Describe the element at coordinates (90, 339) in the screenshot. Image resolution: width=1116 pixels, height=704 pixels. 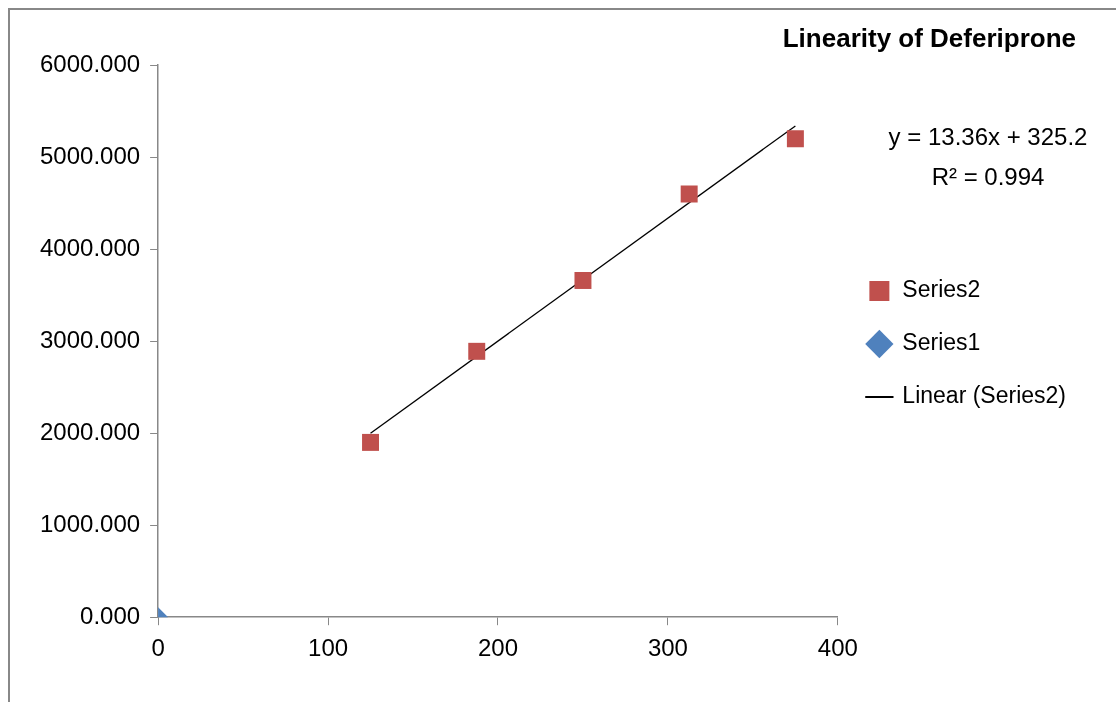
I see `y-tick-label: 3000.000` at that location.